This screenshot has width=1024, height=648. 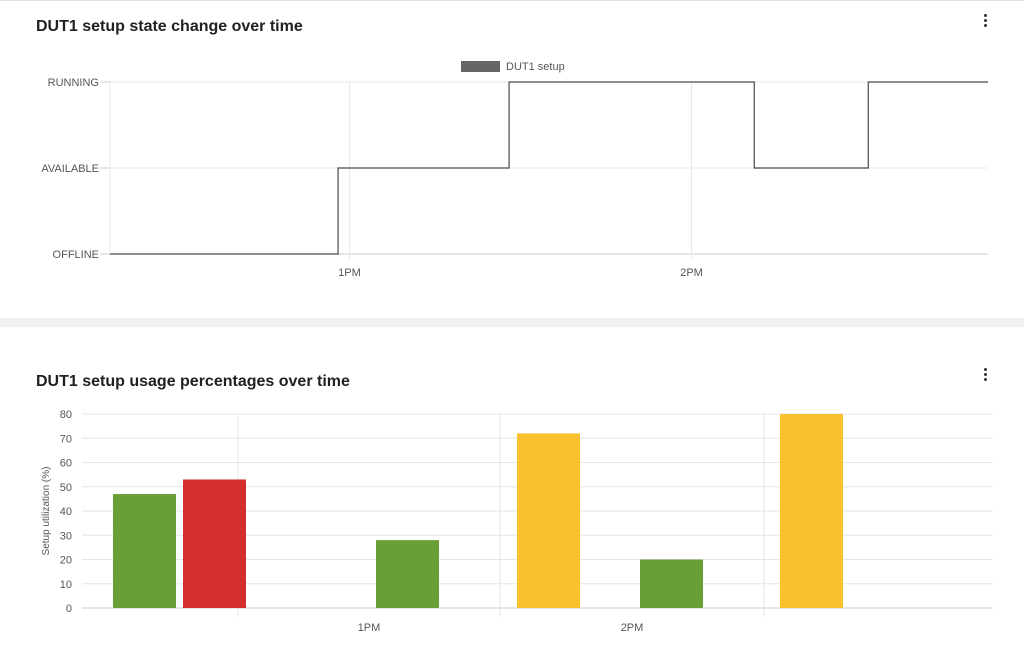 I want to click on y-tick-label: 20, so click(x=66, y=561).